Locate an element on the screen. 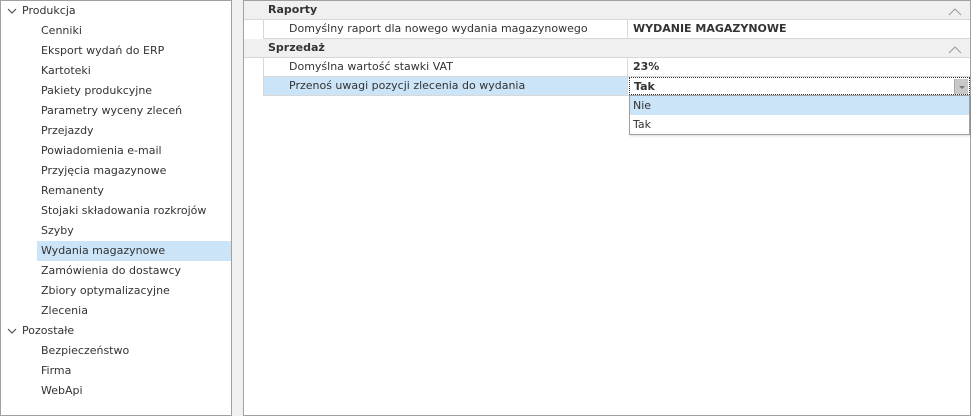  tree-item-label: Produkcja is located at coordinates (49, 10).